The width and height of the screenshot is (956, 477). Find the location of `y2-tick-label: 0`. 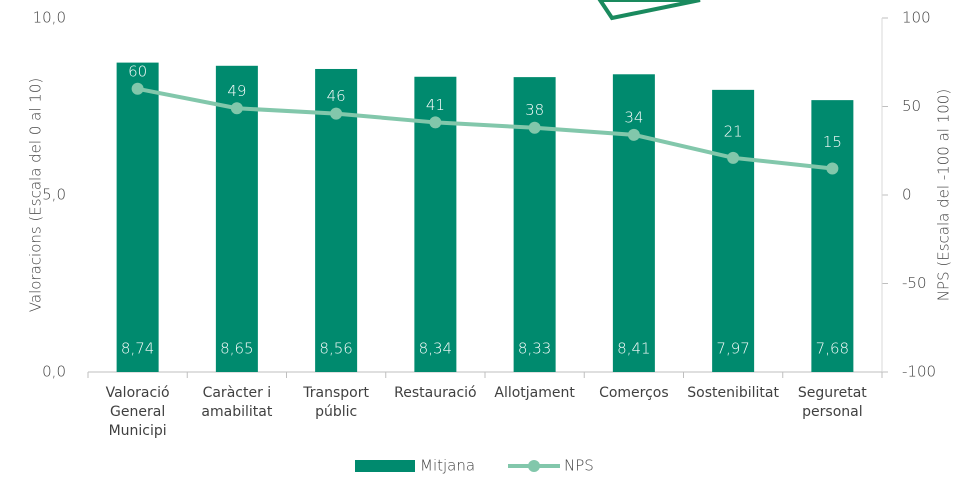

y2-tick-label: 0 is located at coordinates (907, 195).